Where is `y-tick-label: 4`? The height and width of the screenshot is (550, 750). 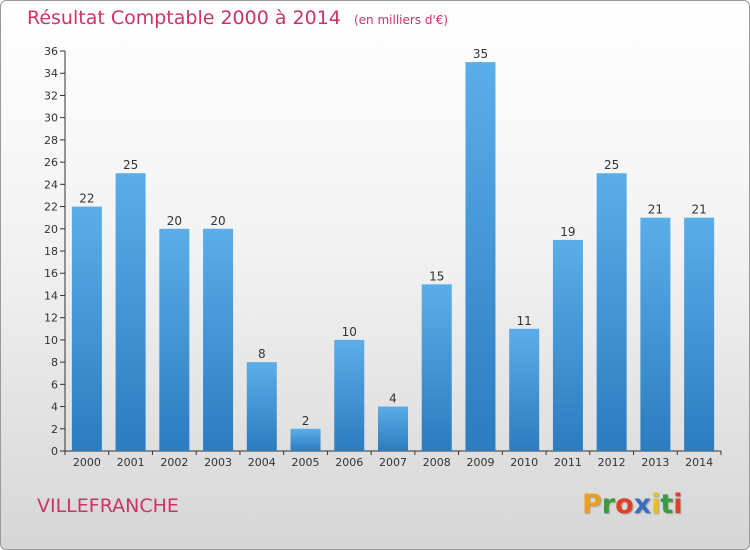 y-tick-label: 4 is located at coordinates (54, 407).